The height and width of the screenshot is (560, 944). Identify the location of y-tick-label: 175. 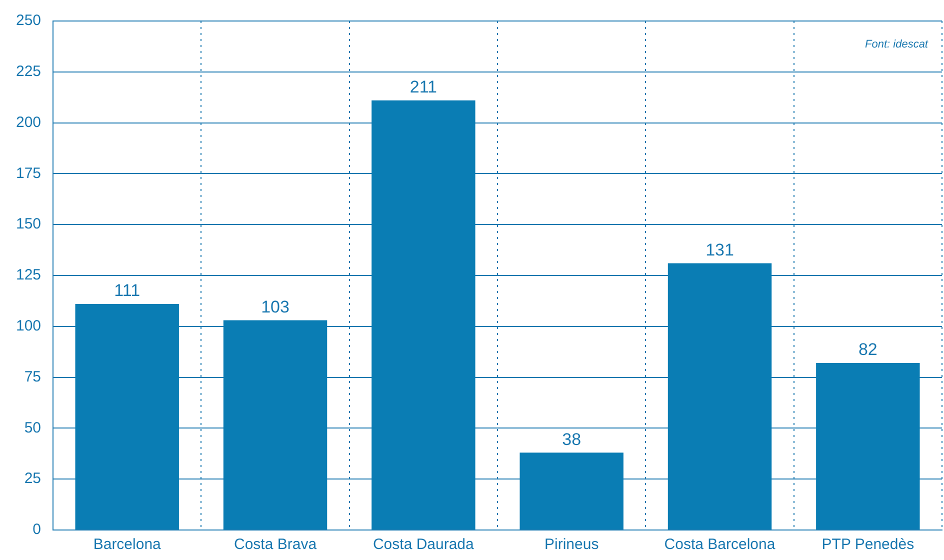
(29, 173).